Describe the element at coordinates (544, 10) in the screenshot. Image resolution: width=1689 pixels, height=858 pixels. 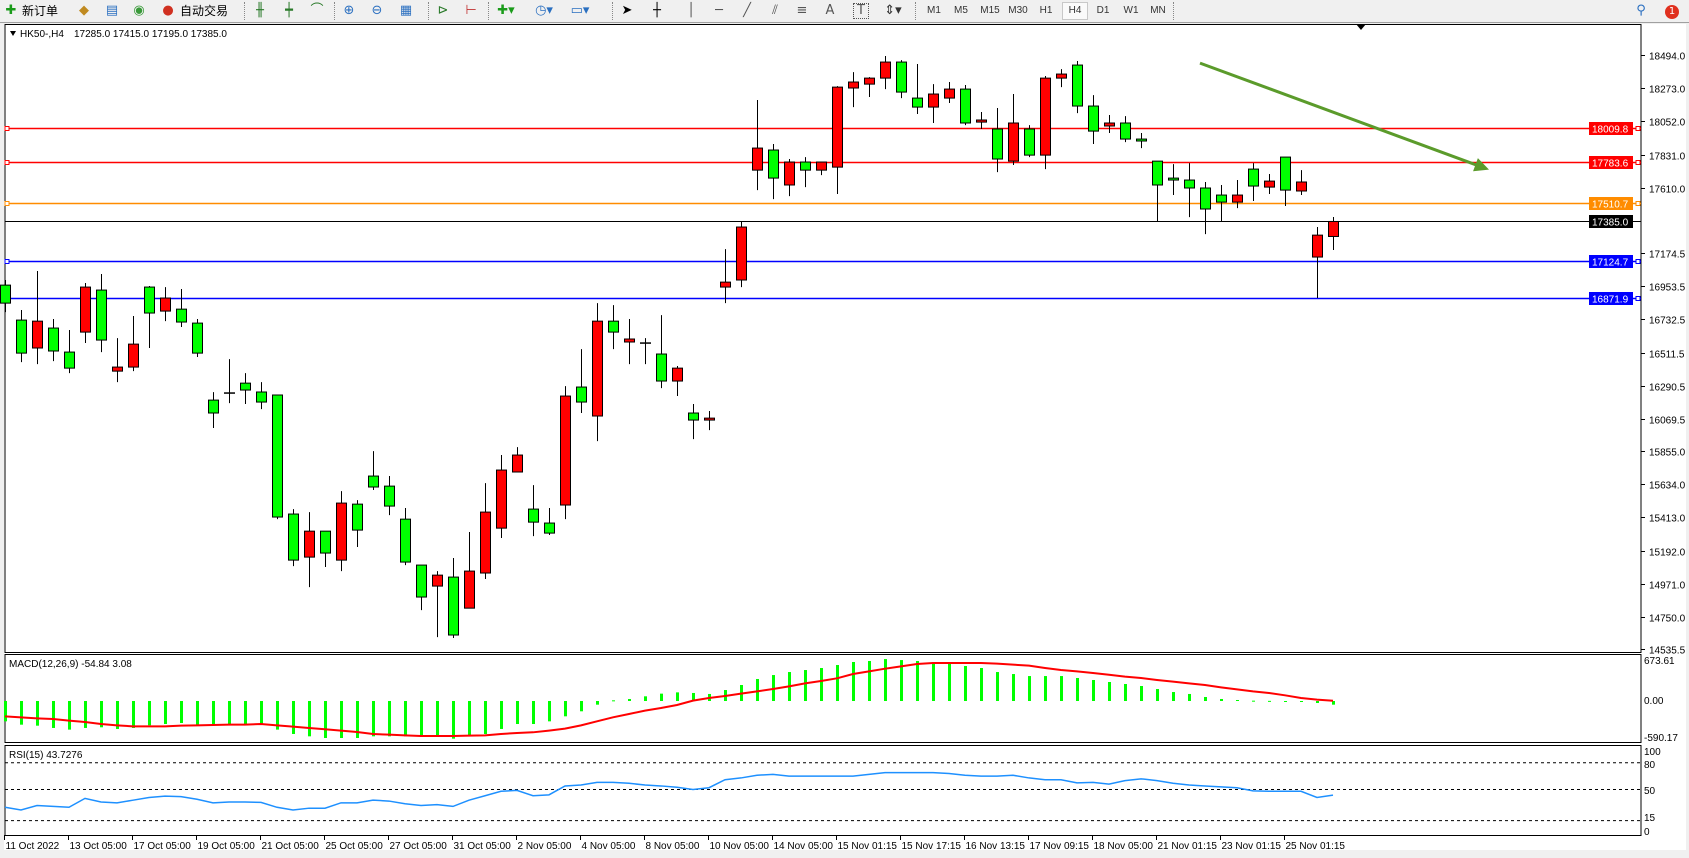
I see `periods-icon: ◷▾` at that location.